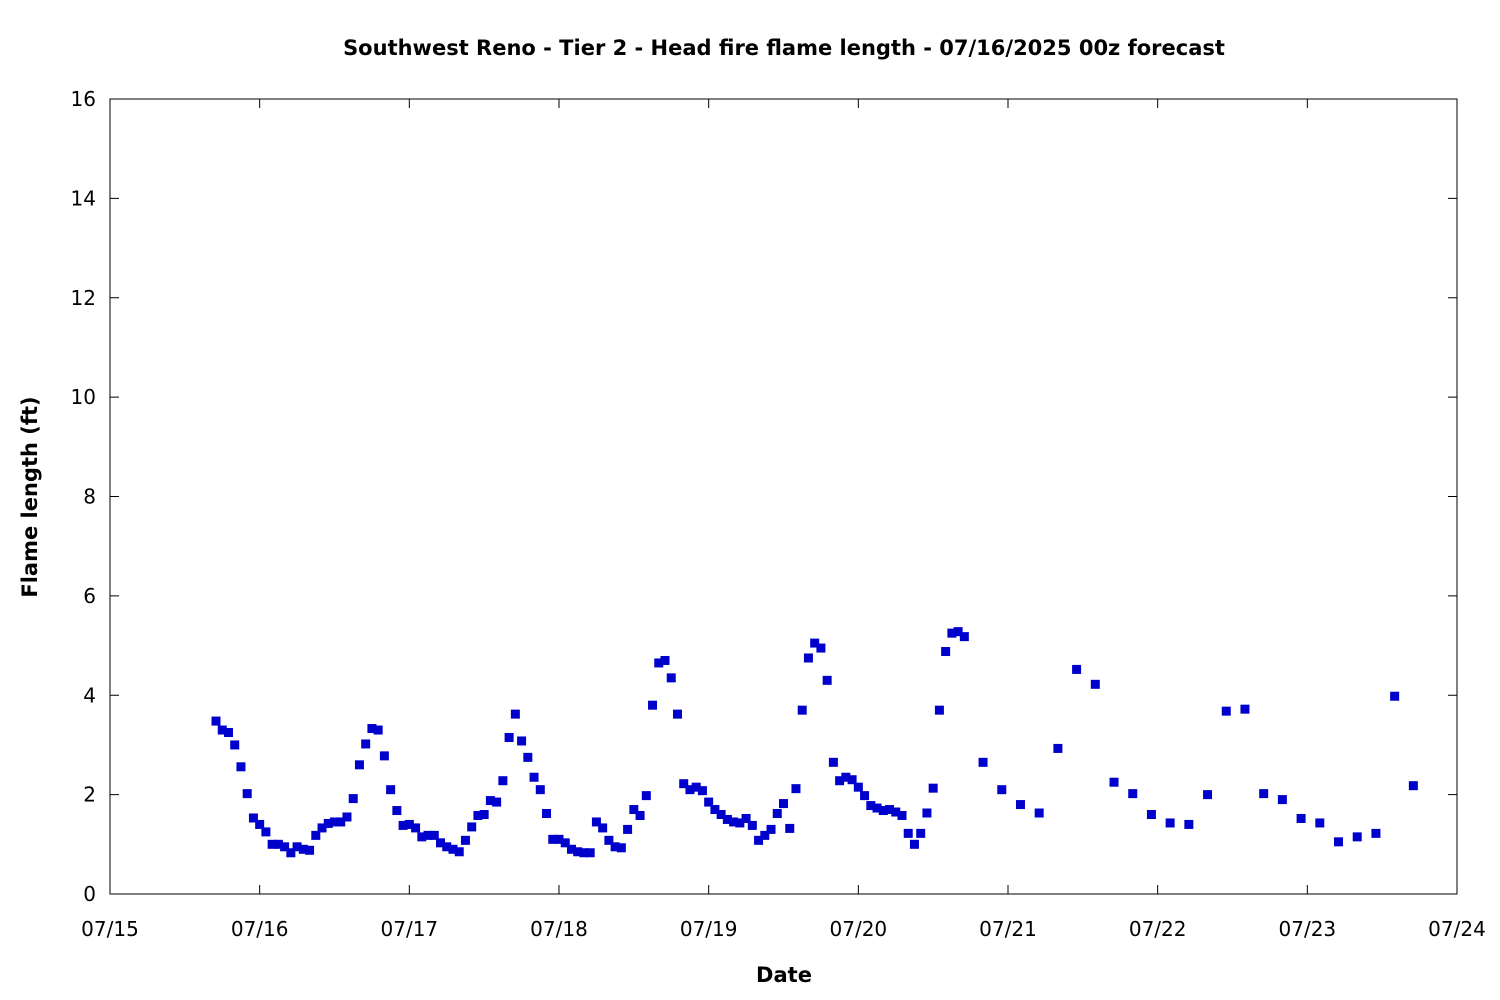 The height and width of the screenshot is (1000, 1500). I want to click on y-tick-label: 2, so click(89, 795).